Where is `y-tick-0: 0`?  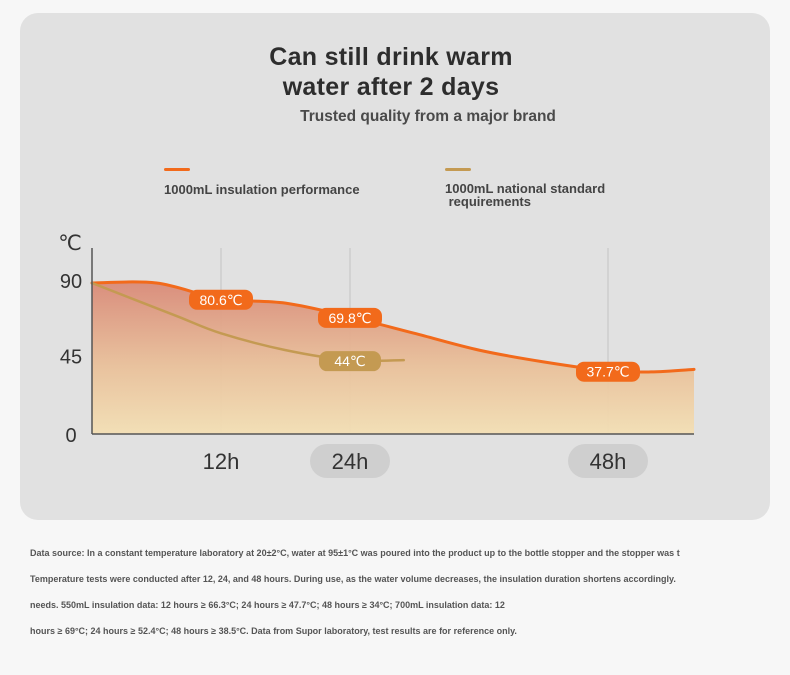
y-tick-0: 0 is located at coordinates (70, 436).